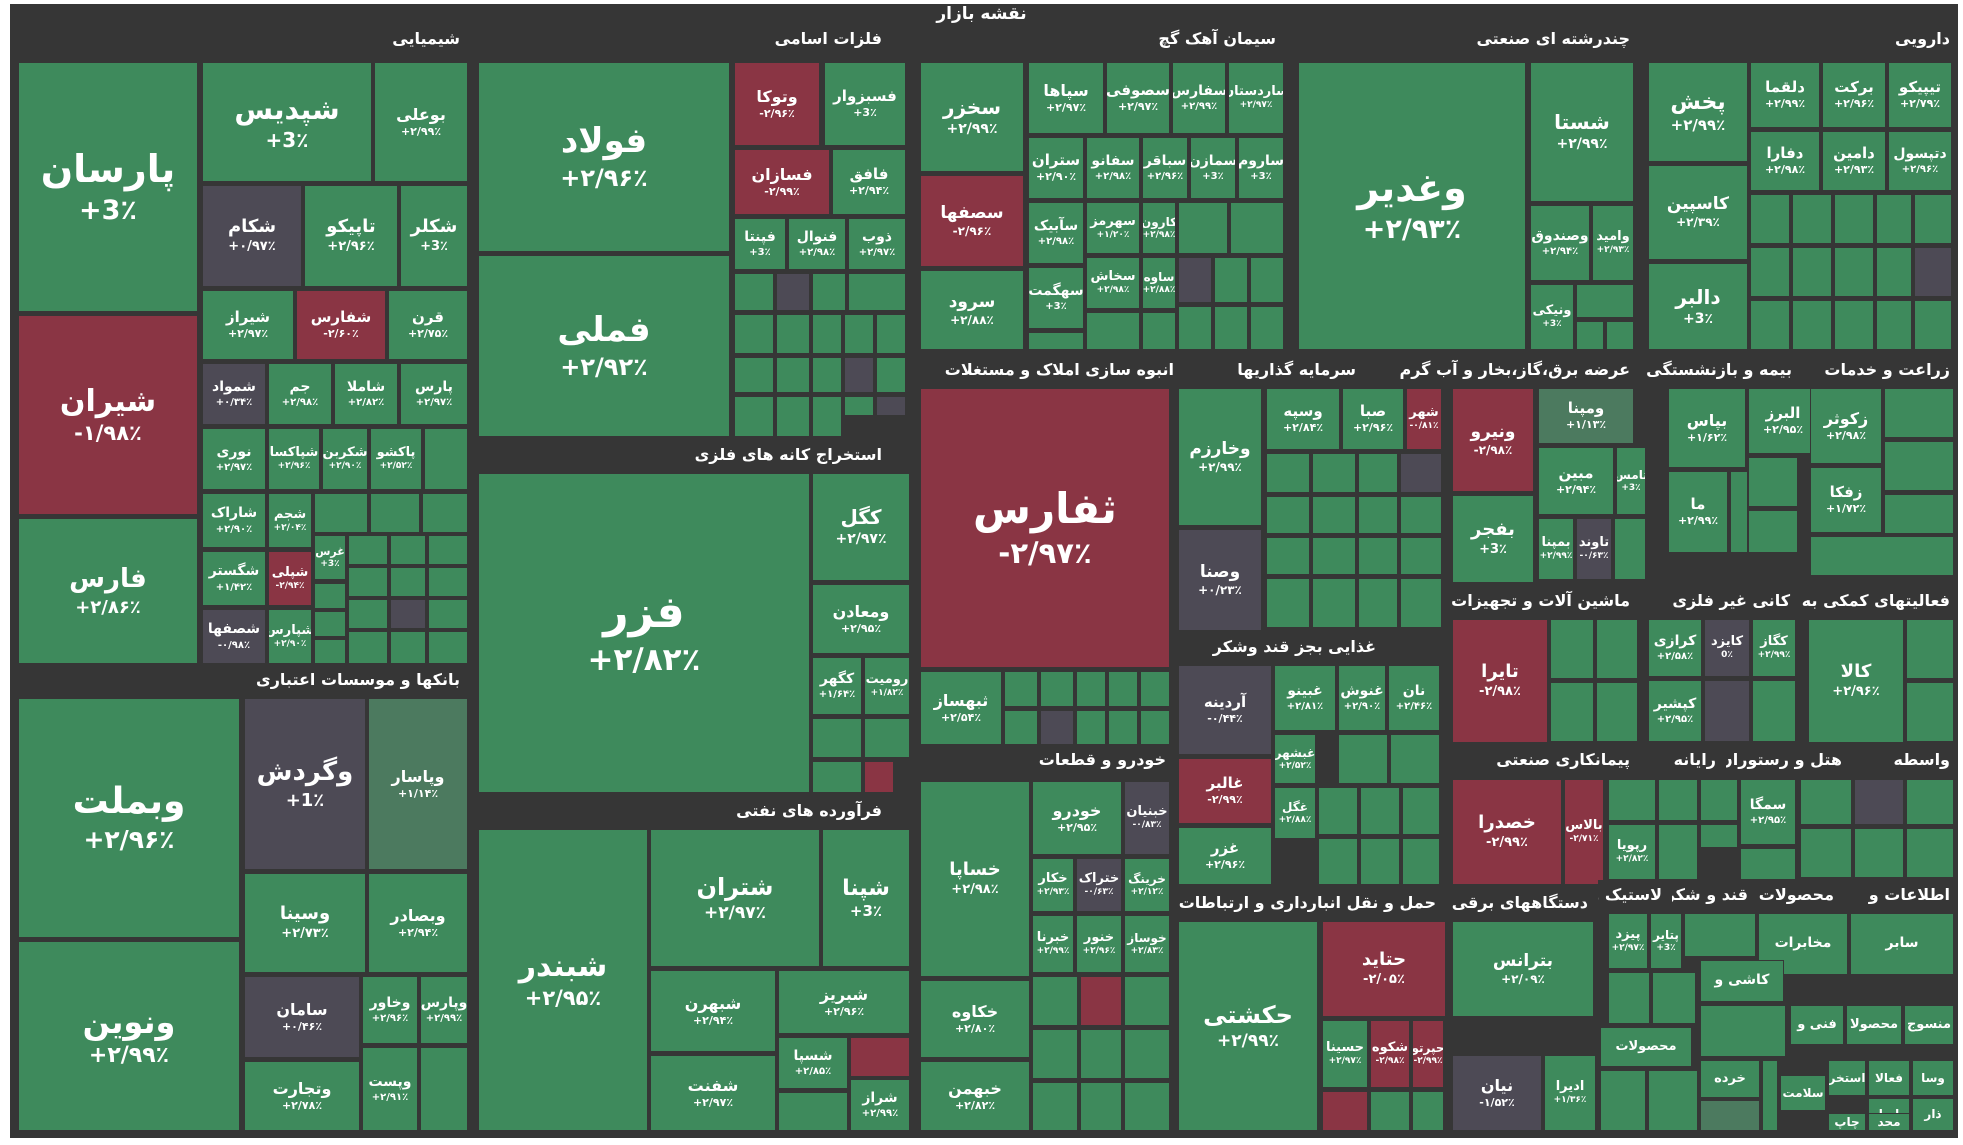 The width and height of the screenshot is (1963, 1145). I want to click on stock-tile: شبریز +۲/۹۶٪, so click(844, 1002).